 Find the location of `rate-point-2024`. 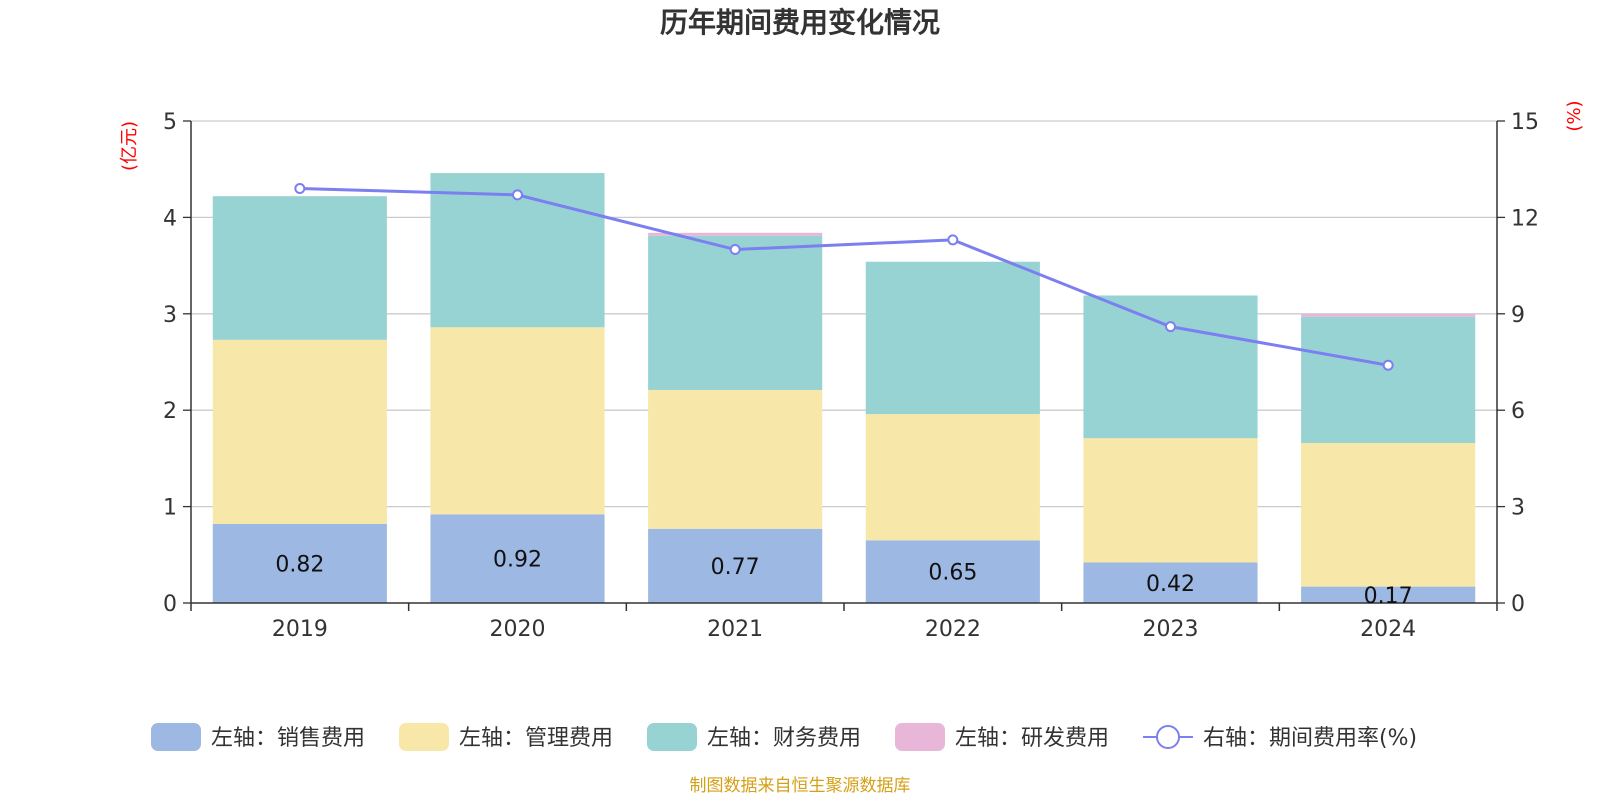

rate-point-2024 is located at coordinates (1388, 365).